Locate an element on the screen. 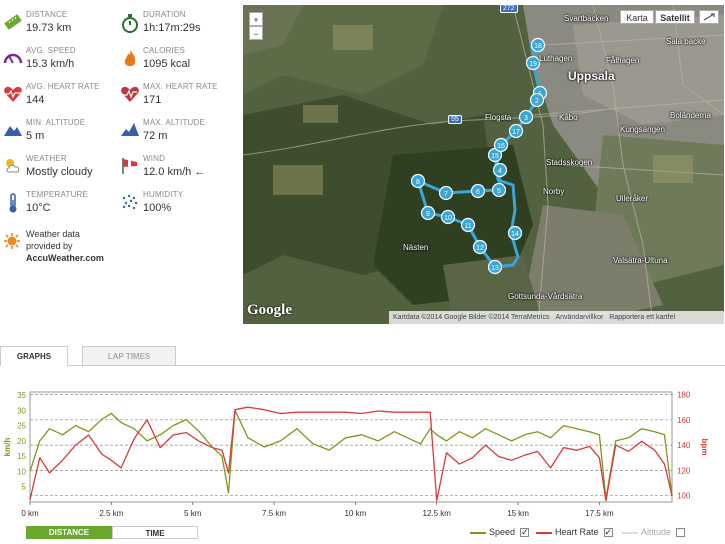 This screenshot has width=725, height=544. y-left-tick-label: 5 is located at coordinates (24, 487).